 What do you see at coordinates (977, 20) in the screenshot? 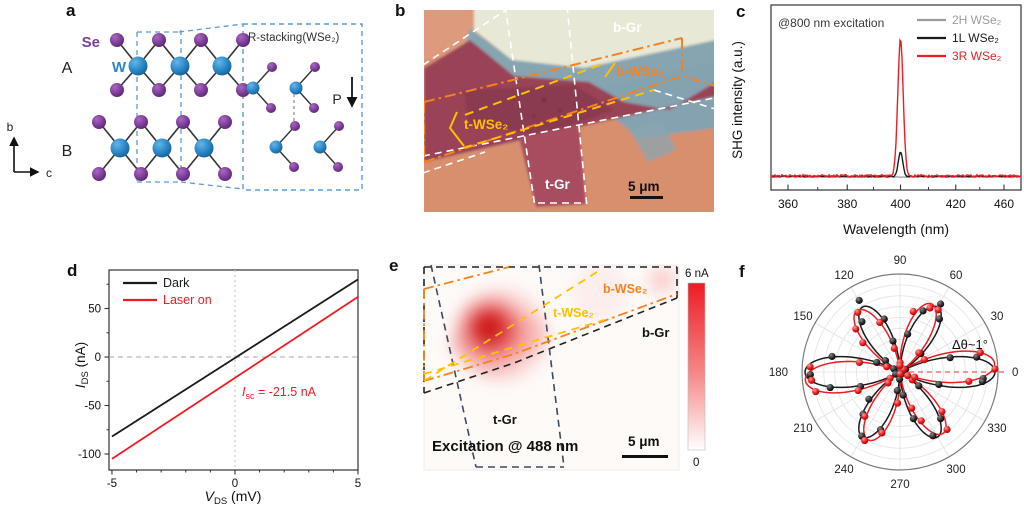
I see `legend-label: 2H WSe₂` at bounding box center [977, 20].